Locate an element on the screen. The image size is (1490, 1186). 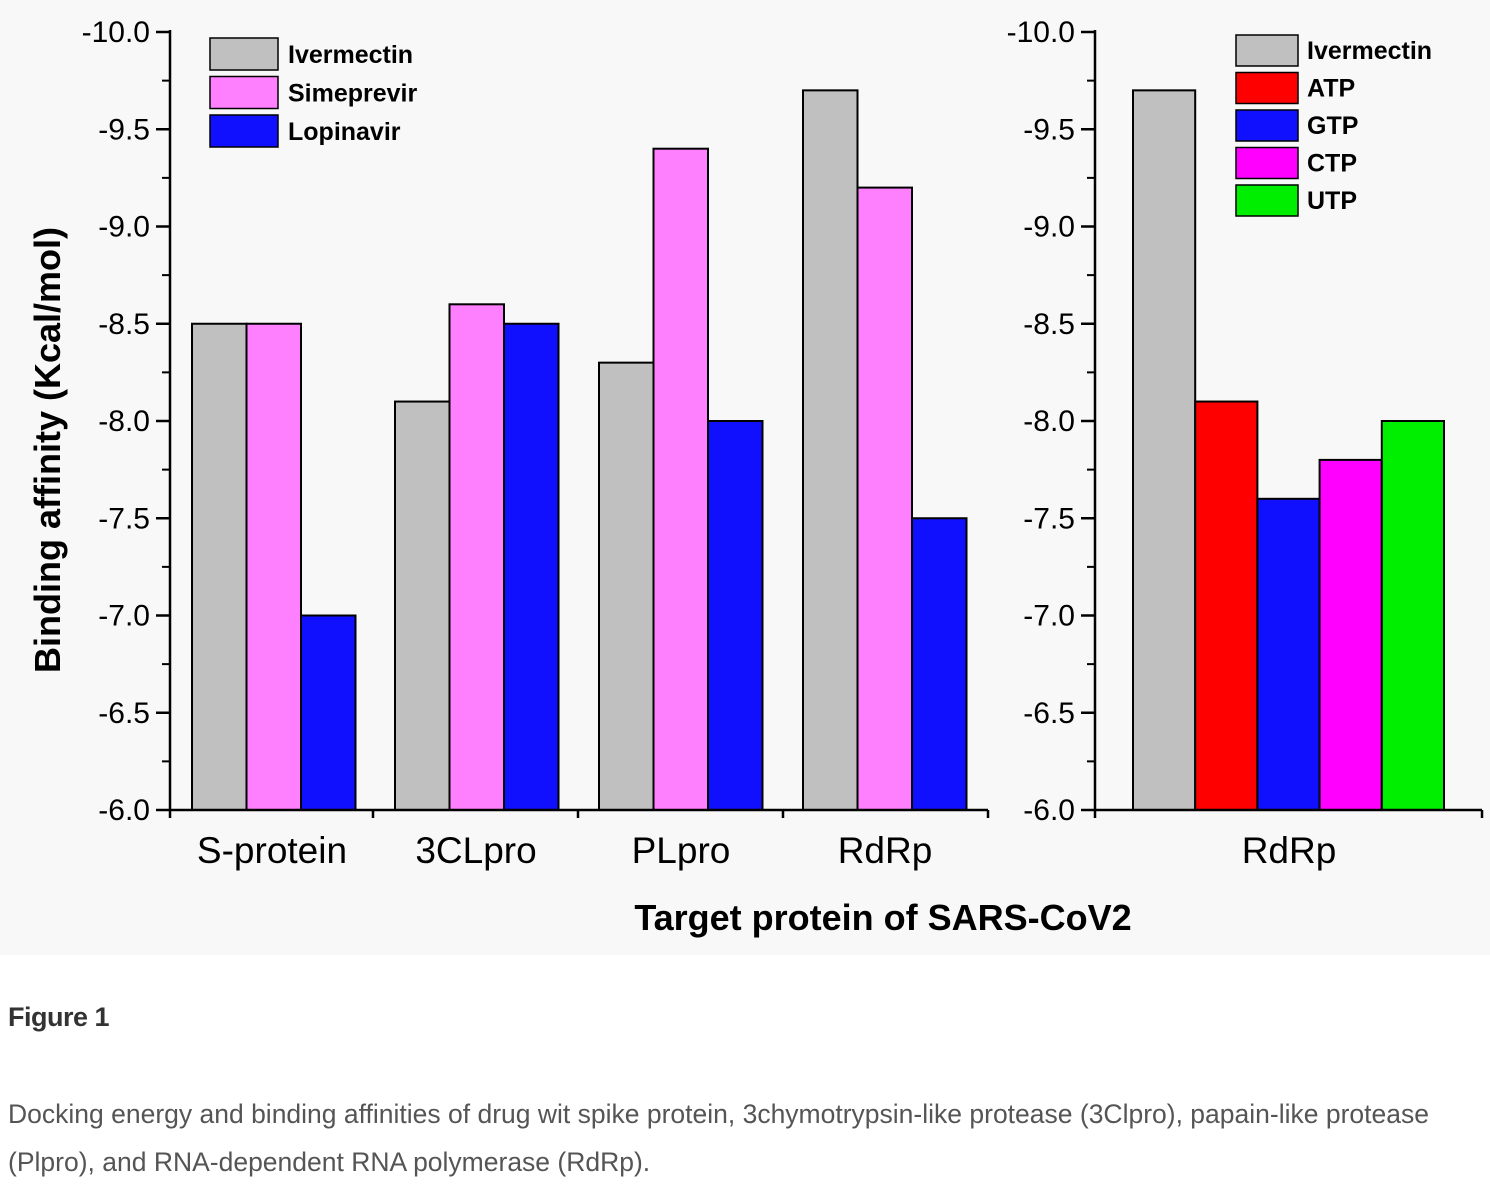
legend-swatch-CTP is located at coordinates (1267, 163).